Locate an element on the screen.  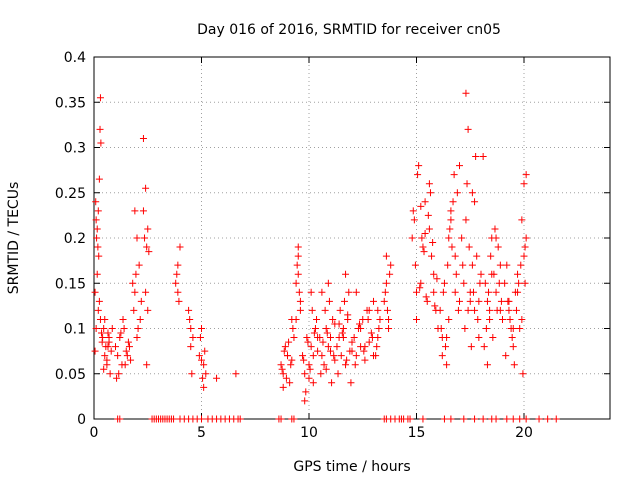
y-tick-label: 0.3 is located at coordinates (75, 149).